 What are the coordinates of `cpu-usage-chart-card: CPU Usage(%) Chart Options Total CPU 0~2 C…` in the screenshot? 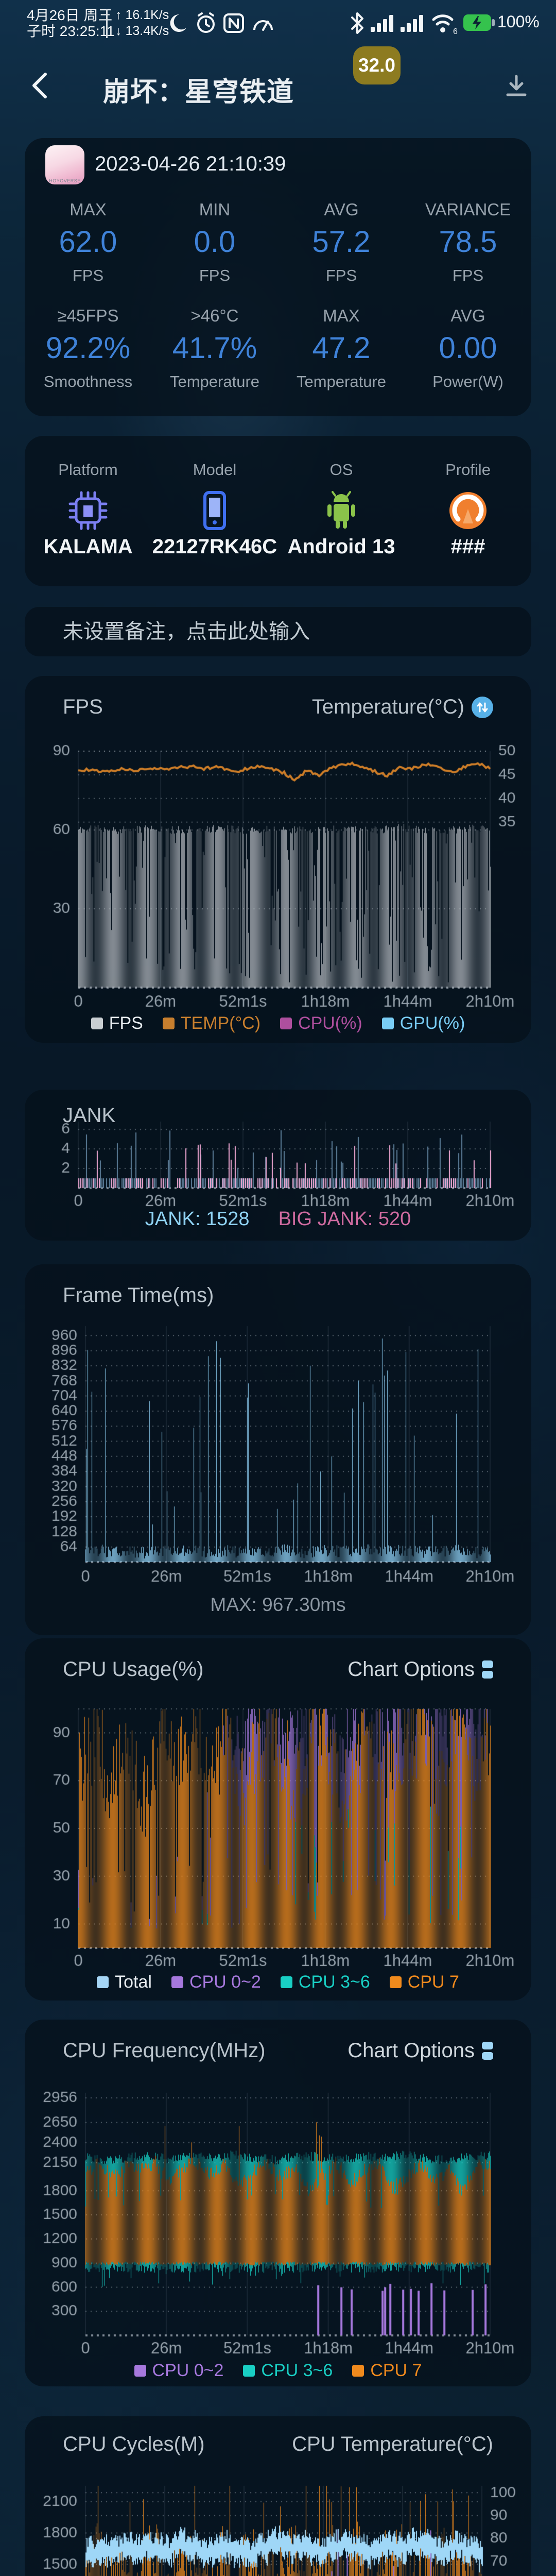 It's located at (278, 1820).